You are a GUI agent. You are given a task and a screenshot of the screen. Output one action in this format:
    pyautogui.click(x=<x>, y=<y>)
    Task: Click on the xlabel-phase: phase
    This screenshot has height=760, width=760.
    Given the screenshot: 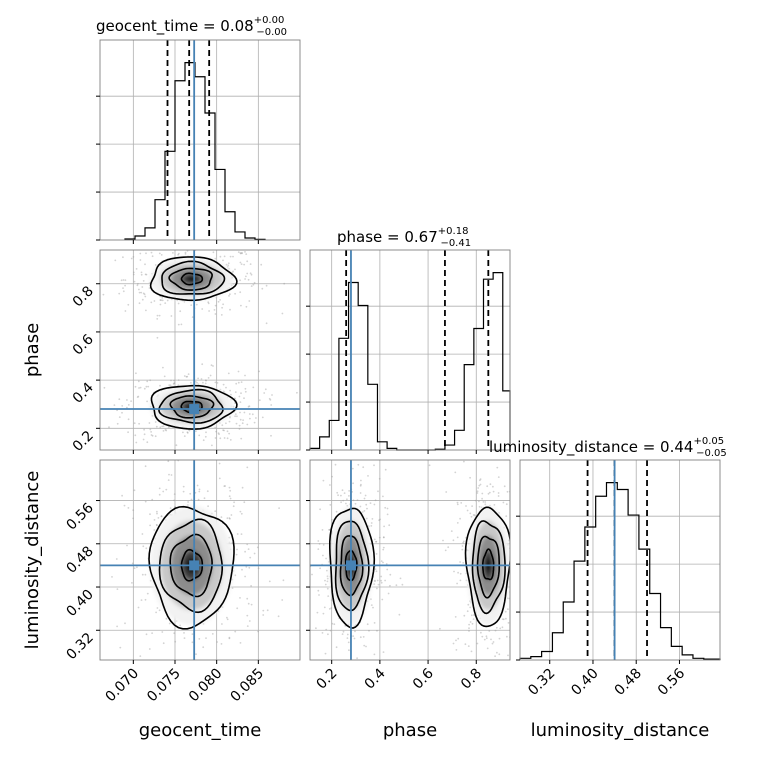 What is the action you would take?
    pyautogui.click(x=410, y=730)
    